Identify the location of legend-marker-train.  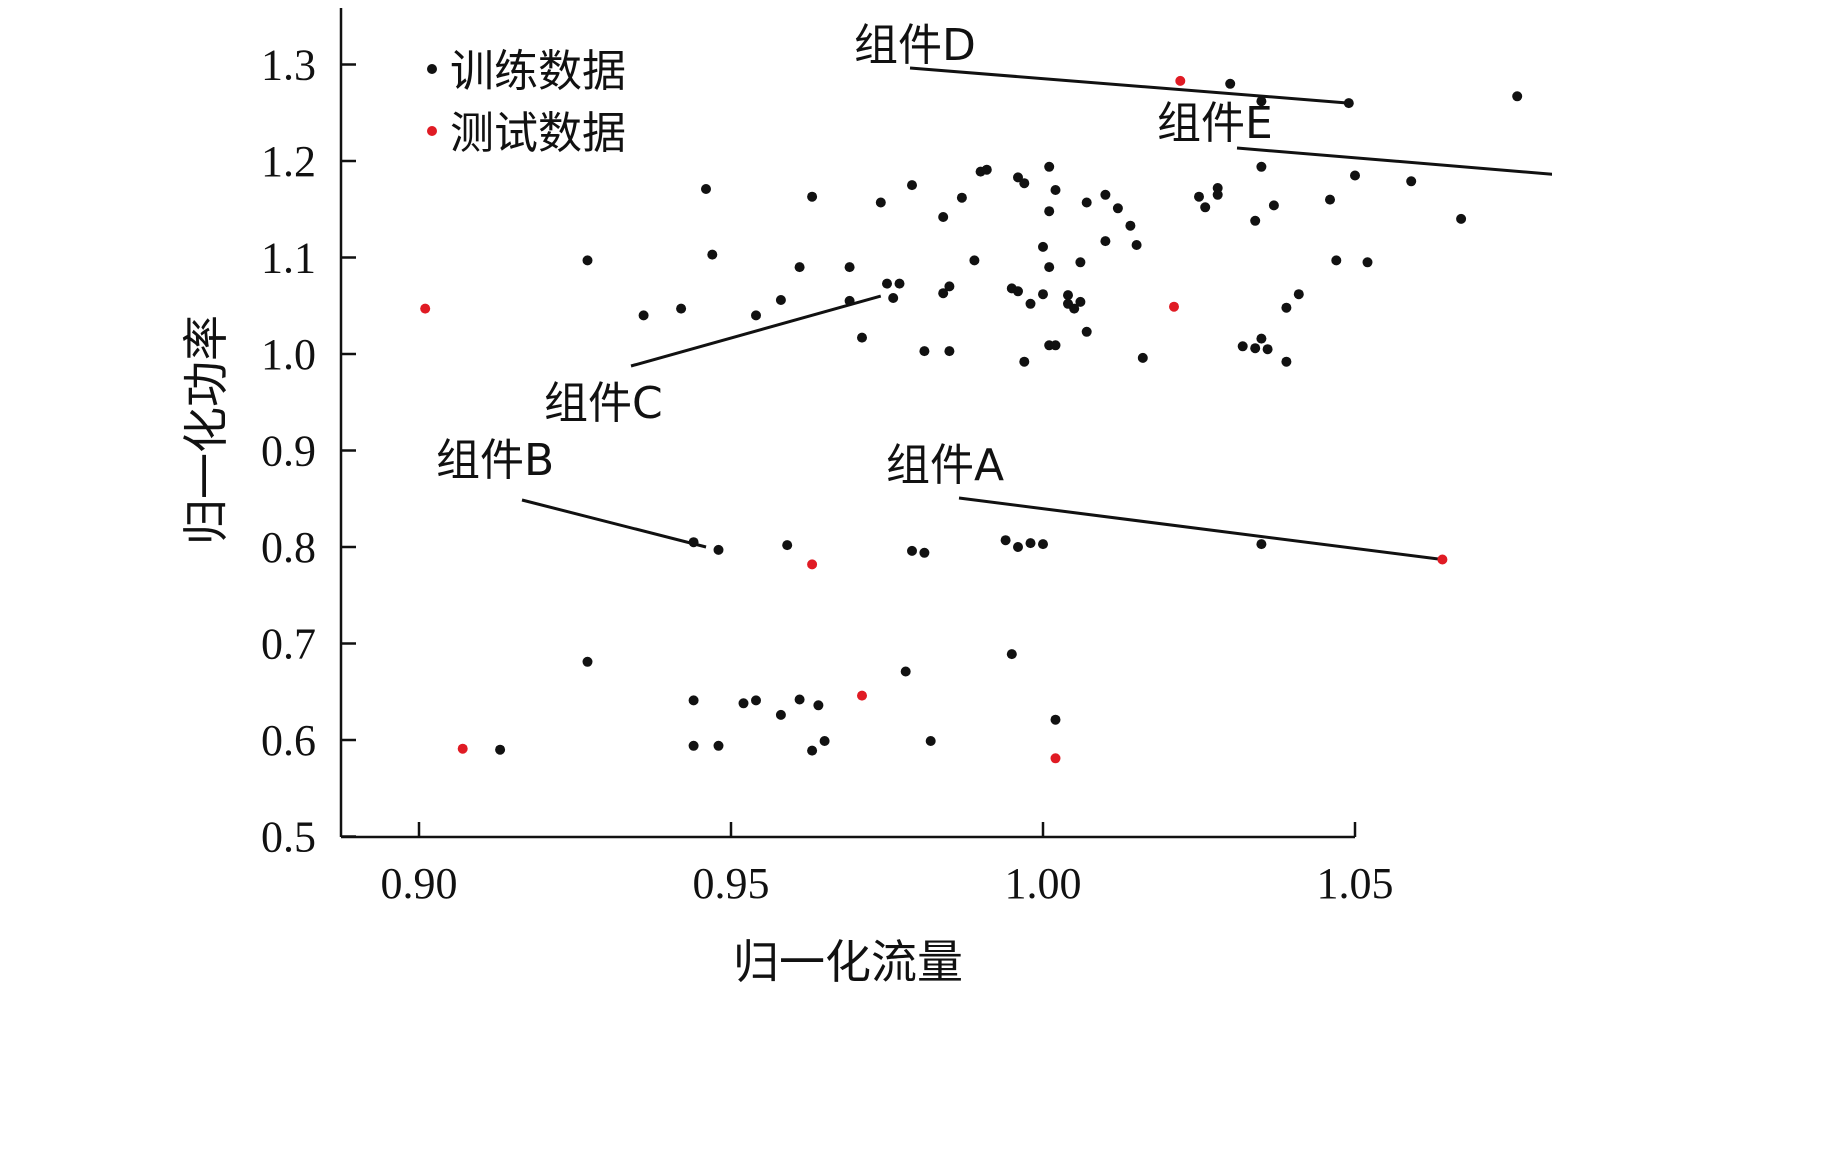
(432, 69).